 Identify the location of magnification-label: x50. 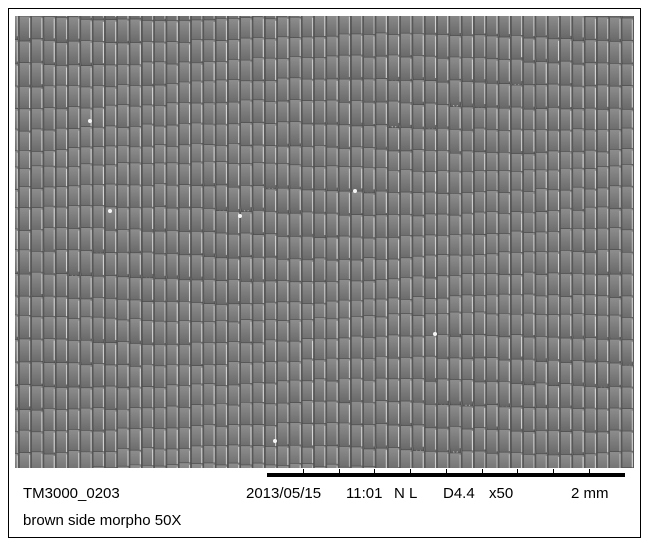
(501, 493).